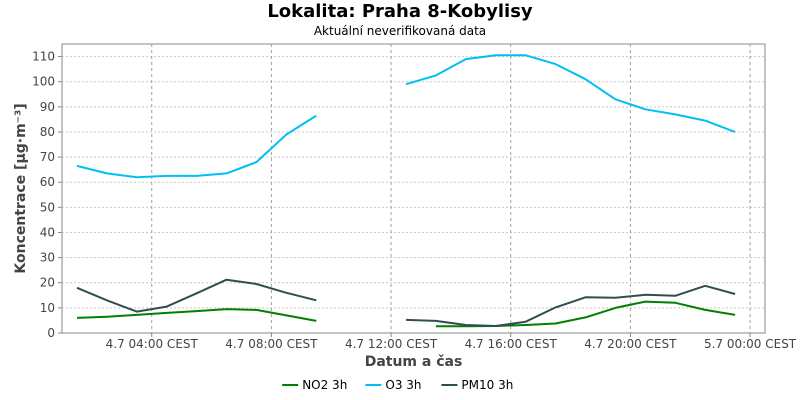 Image resolution: width=800 pixels, height=400 pixels. What do you see at coordinates (324, 385) in the screenshot?
I see `legend-label: NO2 3h` at bounding box center [324, 385].